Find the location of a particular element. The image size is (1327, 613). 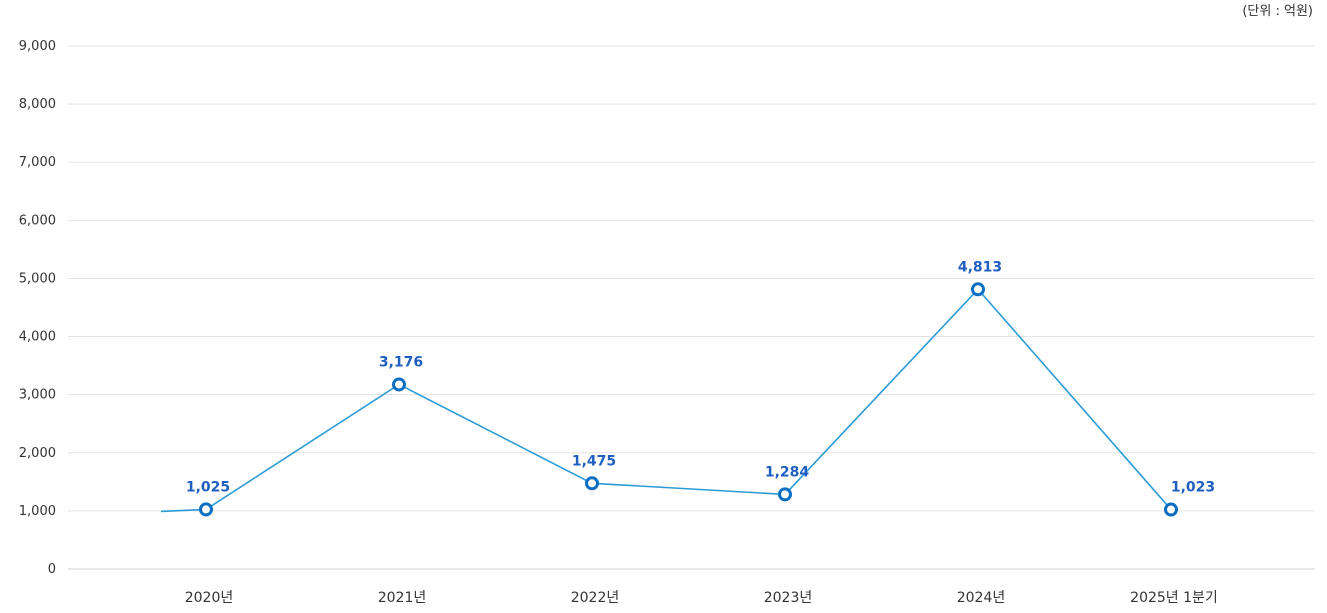

y-tick-label: 7,000 is located at coordinates (37, 162).